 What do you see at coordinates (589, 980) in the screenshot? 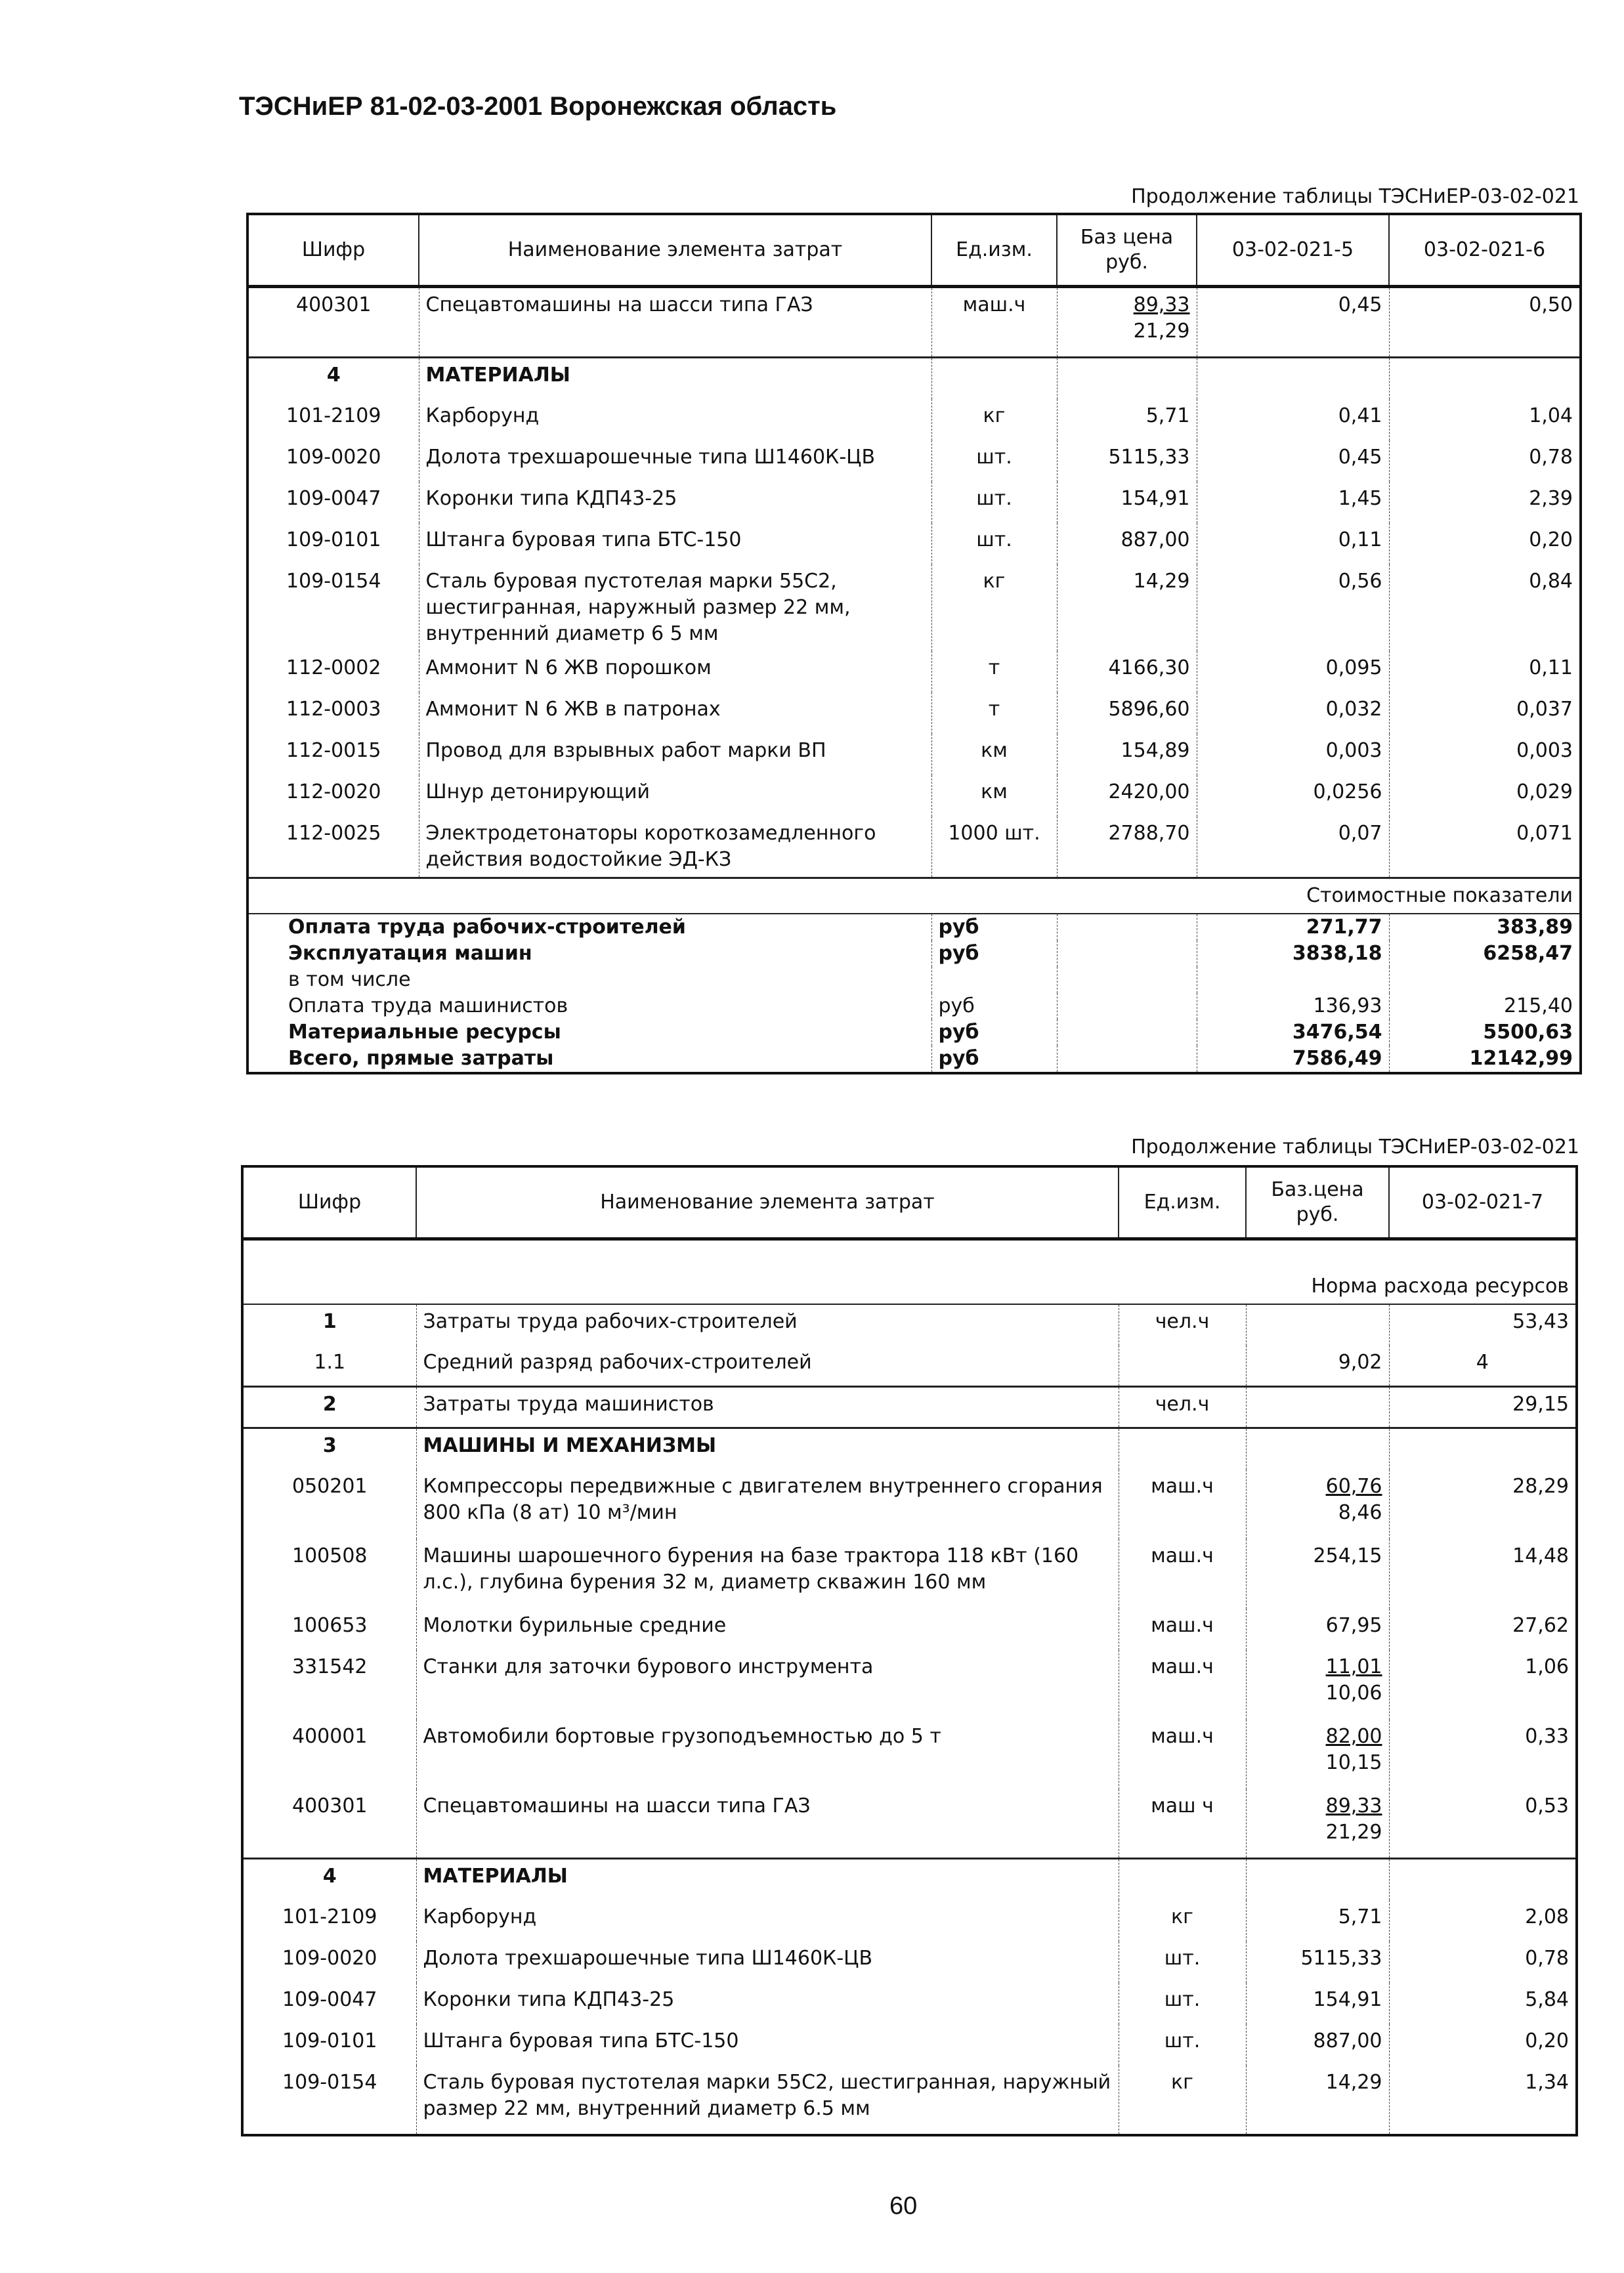
I see `summary-name: в том числе` at bounding box center [589, 980].